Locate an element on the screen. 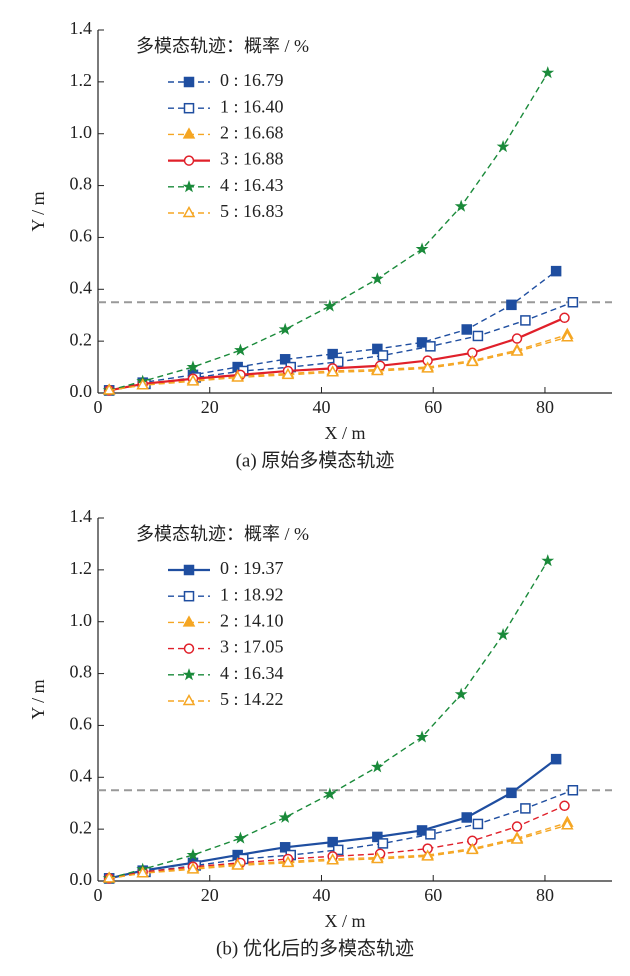 The image size is (630, 976). caption: (b) 优化后的多模态轨迹 is located at coordinates (315, 948).